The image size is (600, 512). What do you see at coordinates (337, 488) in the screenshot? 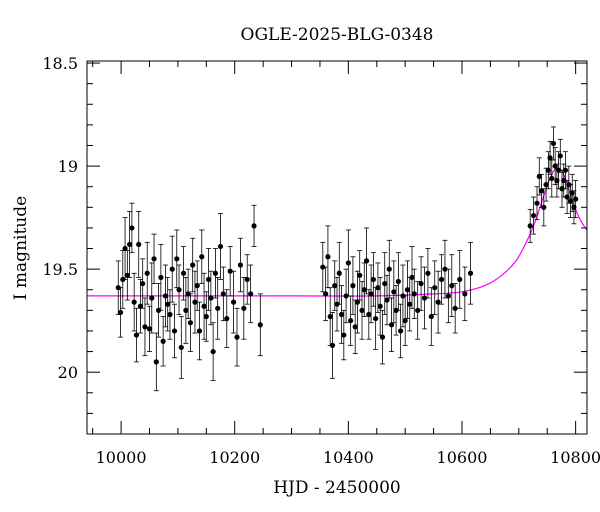
I see `x-axis-label: HJD - 2450000` at bounding box center [337, 488].